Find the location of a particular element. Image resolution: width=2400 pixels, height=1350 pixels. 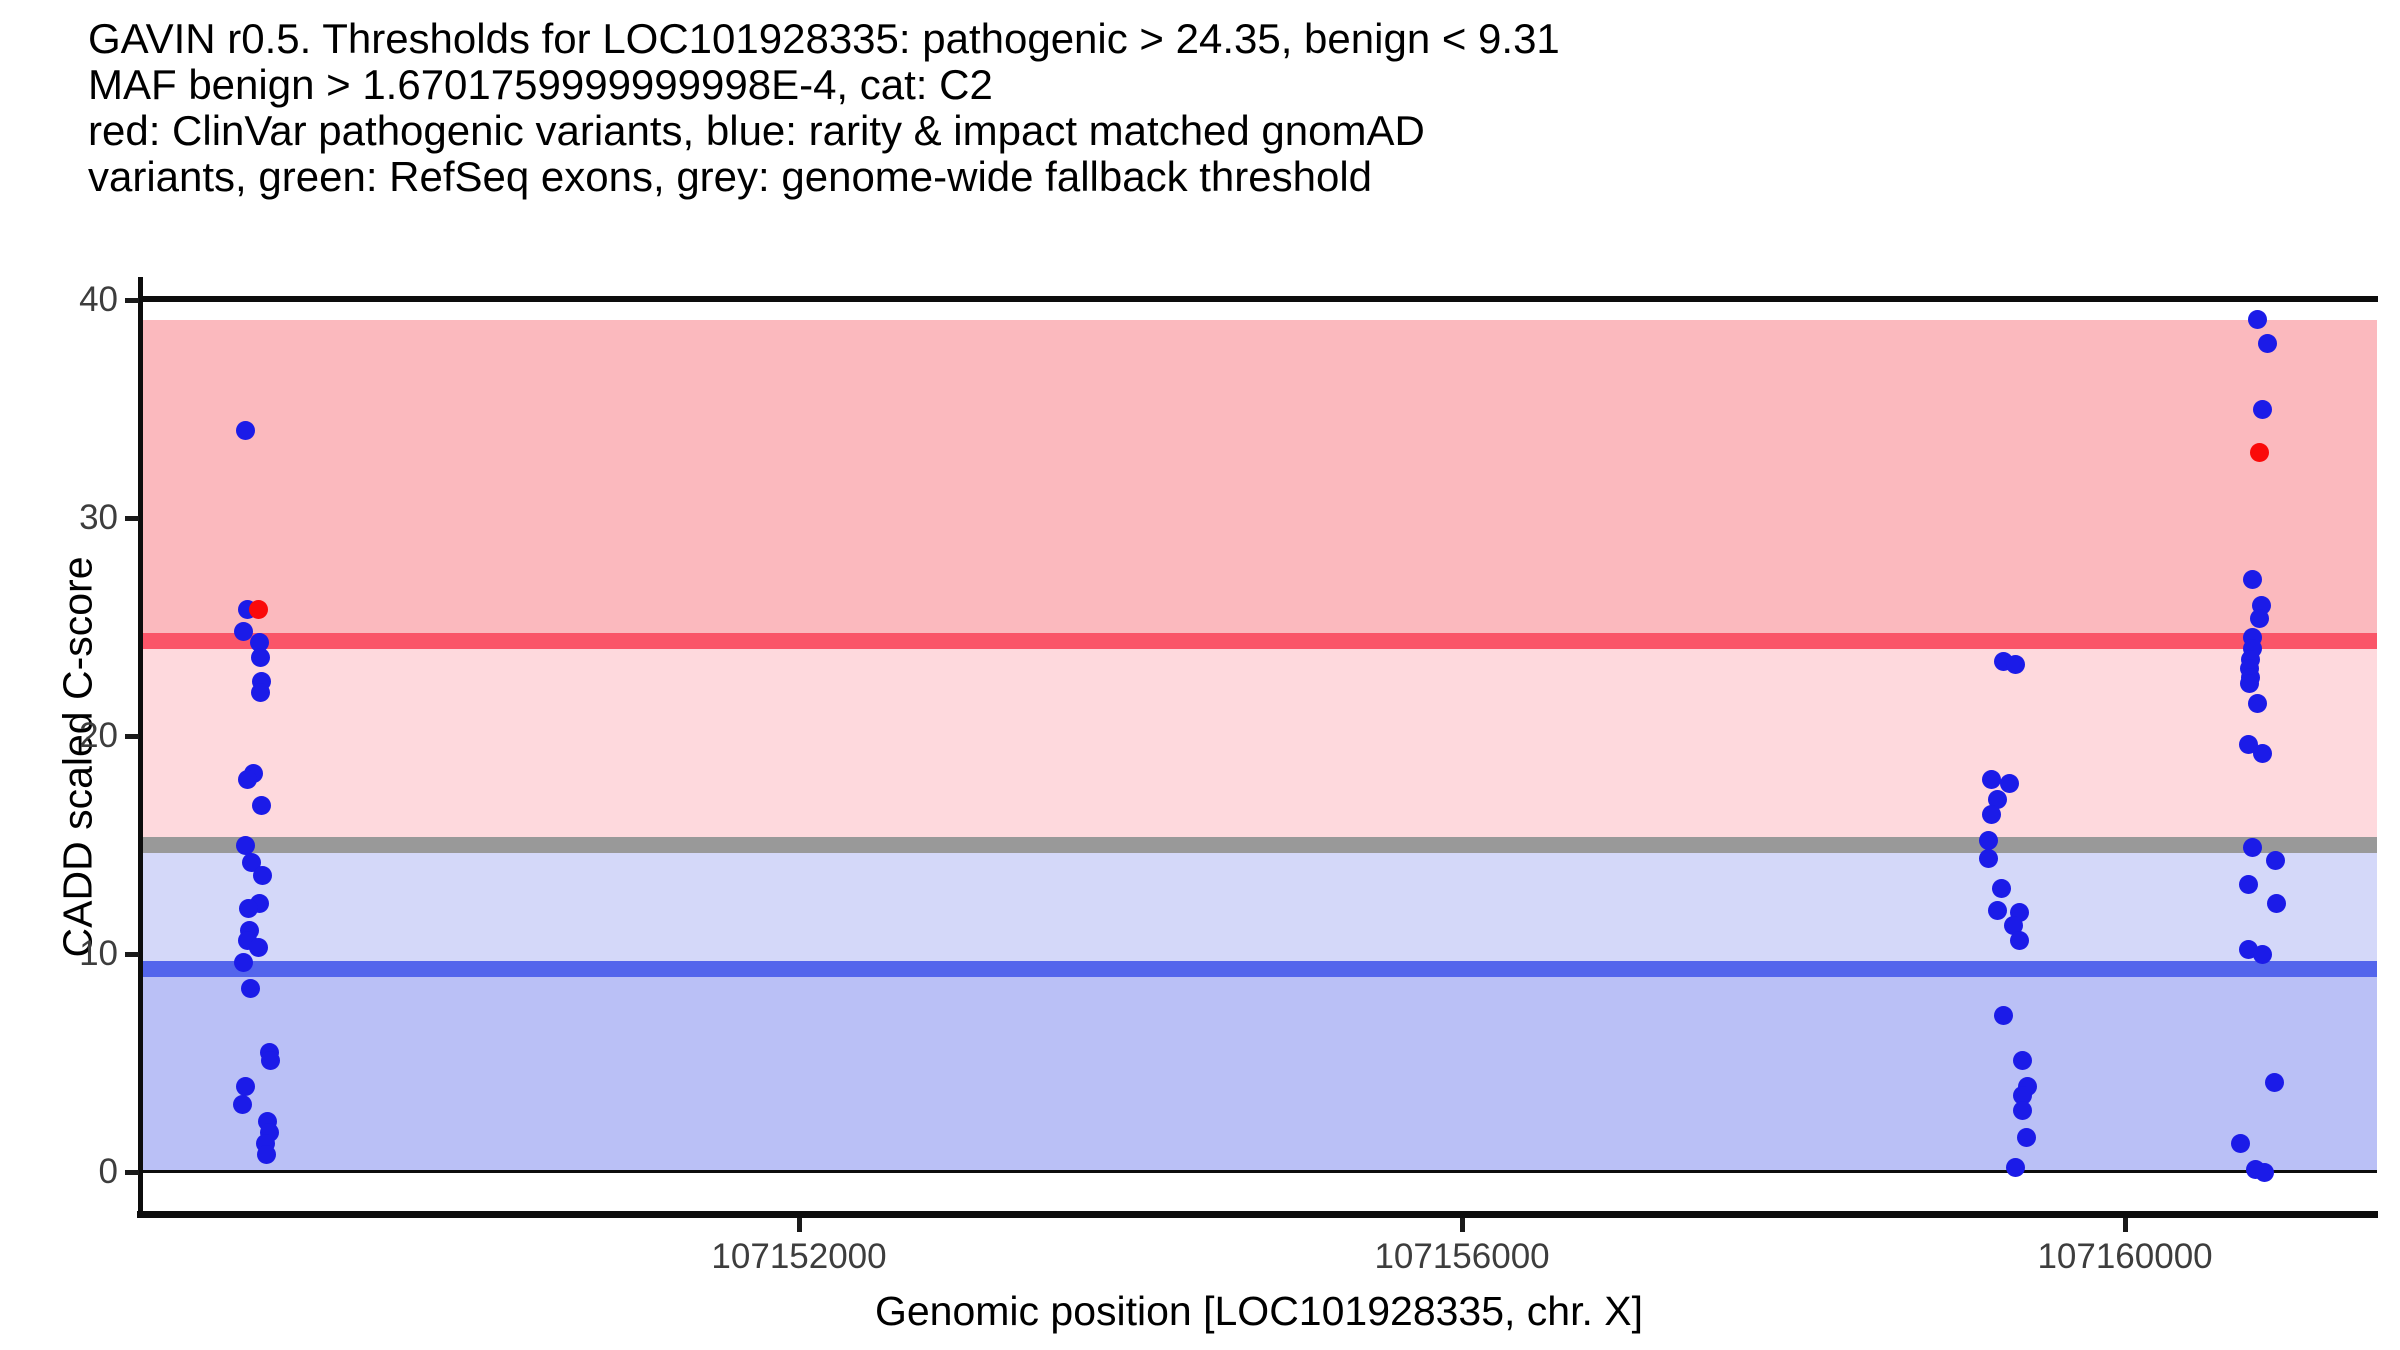

y-tick-label: 0 is located at coordinates (108, 1171).